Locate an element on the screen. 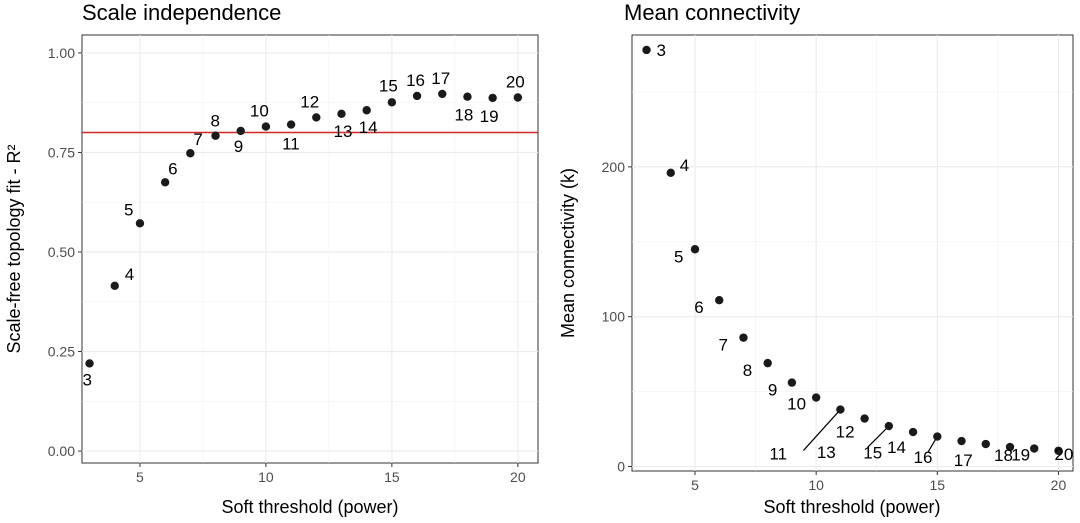 This screenshot has width=1080, height=523. y-tick-label: 1.00 is located at coordinates (61, 53).